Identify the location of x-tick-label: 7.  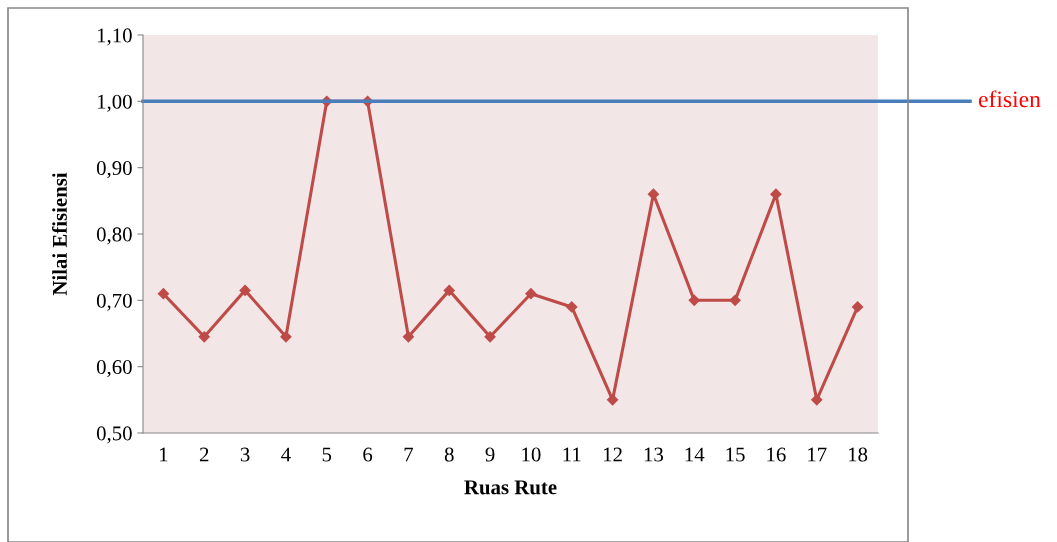
(409, 454).